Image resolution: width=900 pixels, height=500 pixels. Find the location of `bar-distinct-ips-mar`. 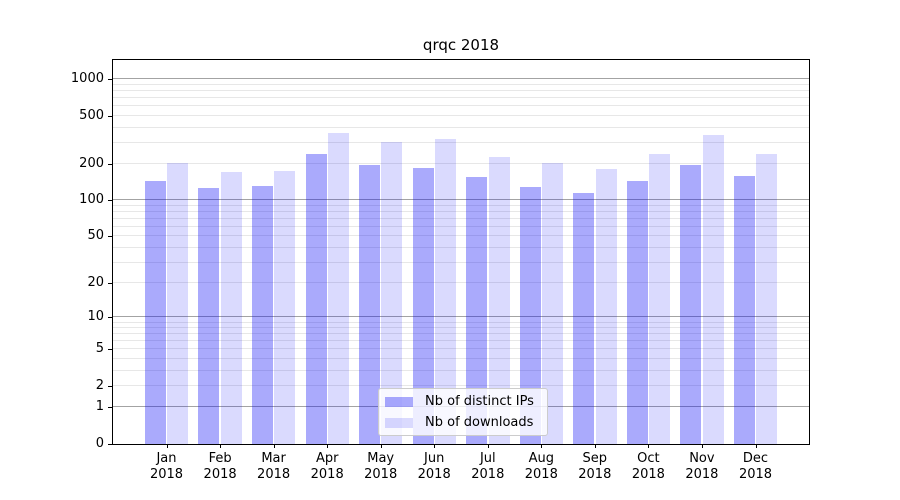

bar-distinct-ips-mar is located at coordinates (262, 315).